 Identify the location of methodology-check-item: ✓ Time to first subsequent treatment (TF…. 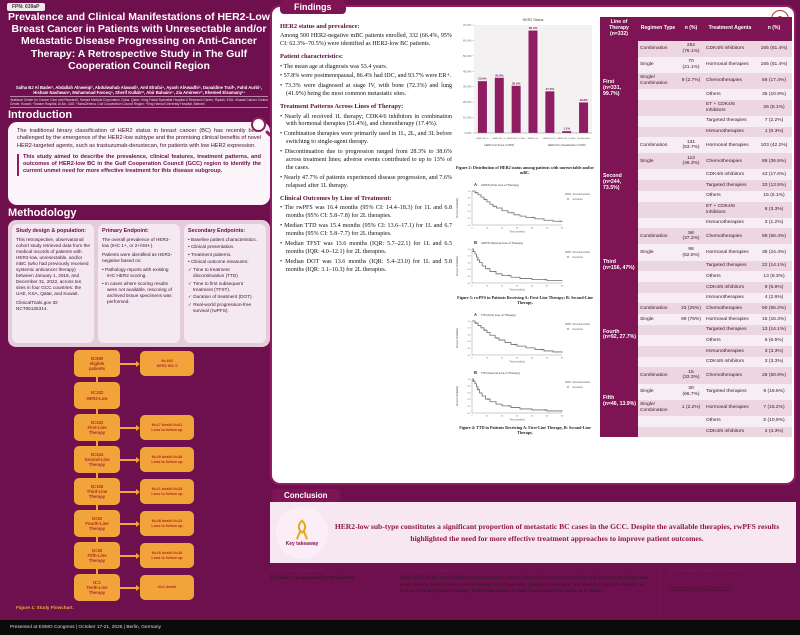
(215, 286).